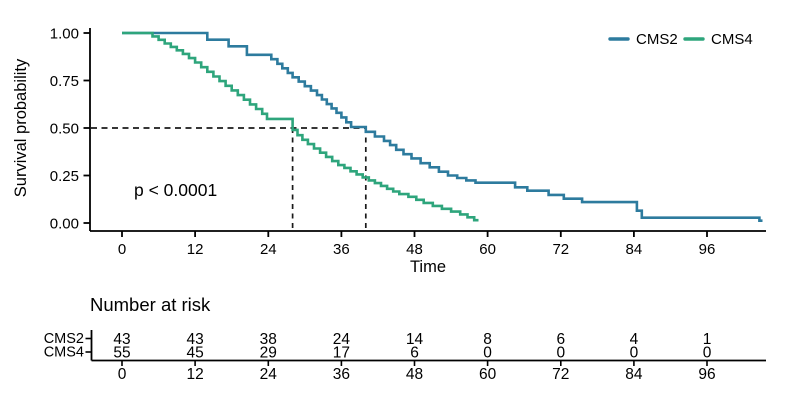 Image resolution: width=801 pixels, height=403 pixels. Describe the element at coordinates (560, 249) in the screenshot. I see `x-tick-label: 72` at that location.